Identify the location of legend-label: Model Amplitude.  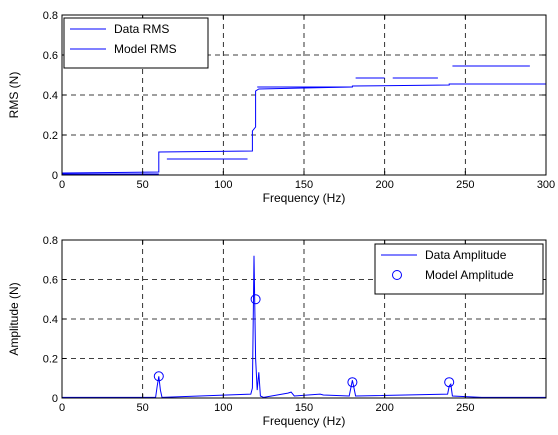
(469, 275).